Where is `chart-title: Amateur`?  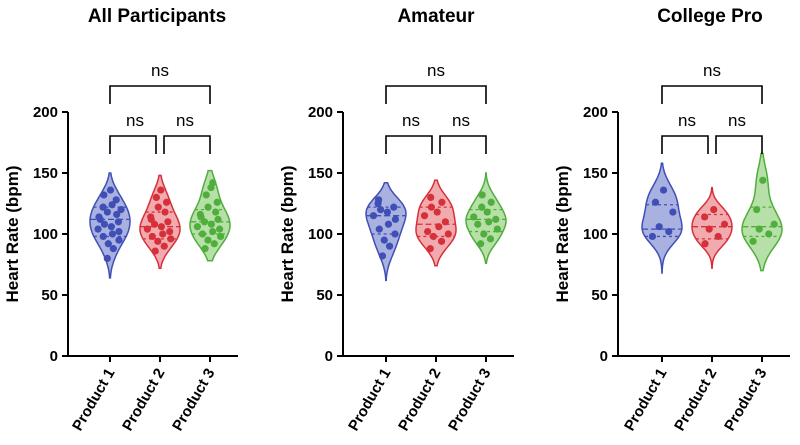 chart-title: Amateur is located at coordinates (436, 16).